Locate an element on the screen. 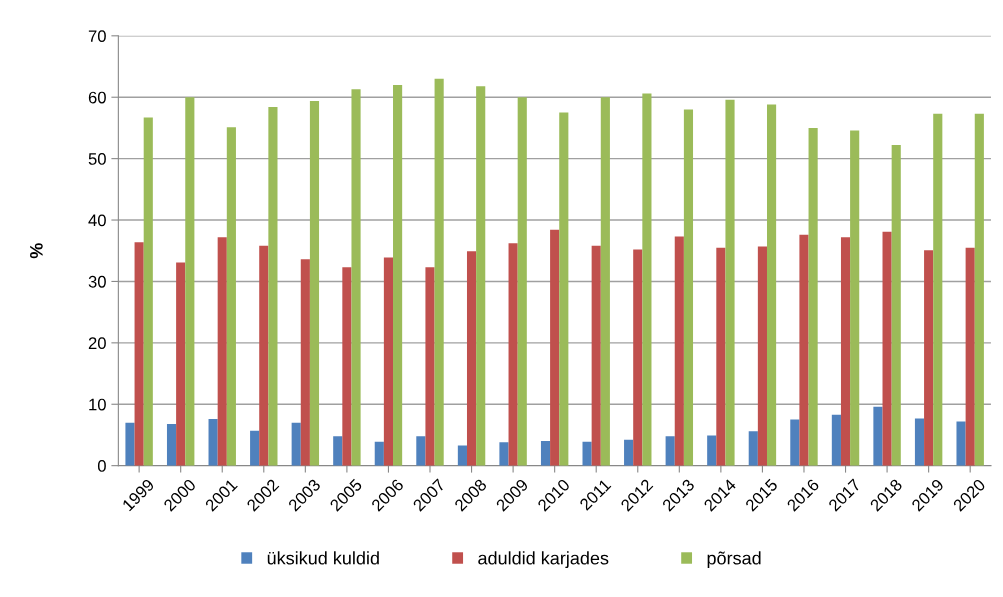 This screenshot has height=597, width=1003. y-tick-label: 20 is located at coordinates (97, 343).